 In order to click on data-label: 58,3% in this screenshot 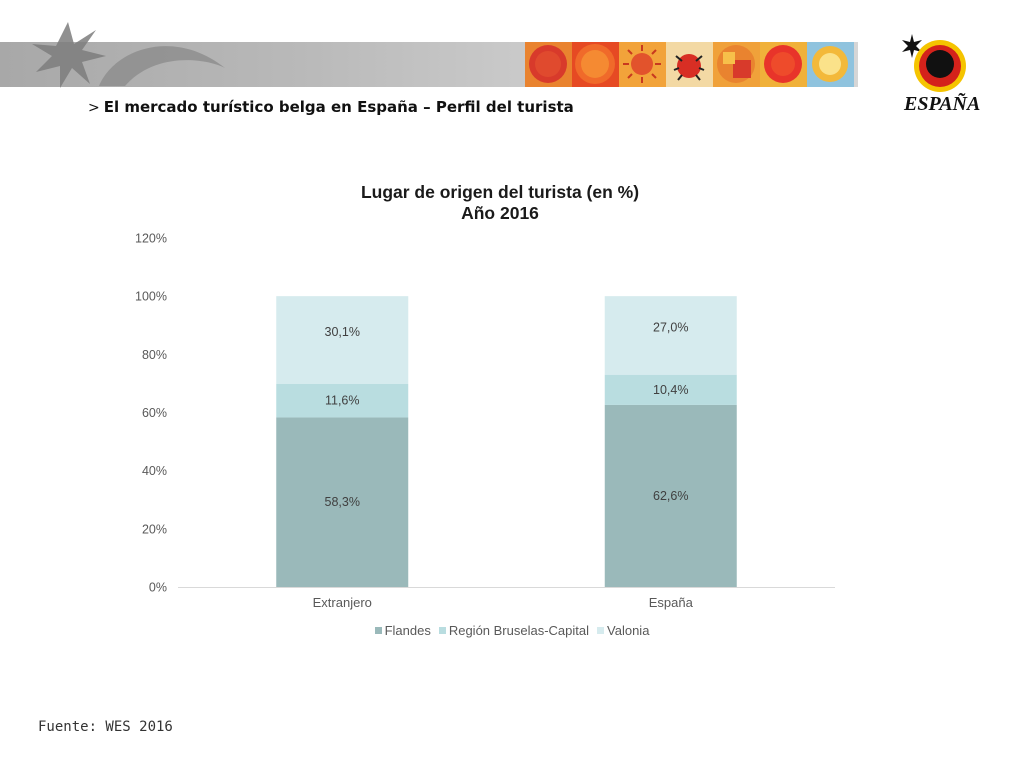, I will do `click(342, 502)`.